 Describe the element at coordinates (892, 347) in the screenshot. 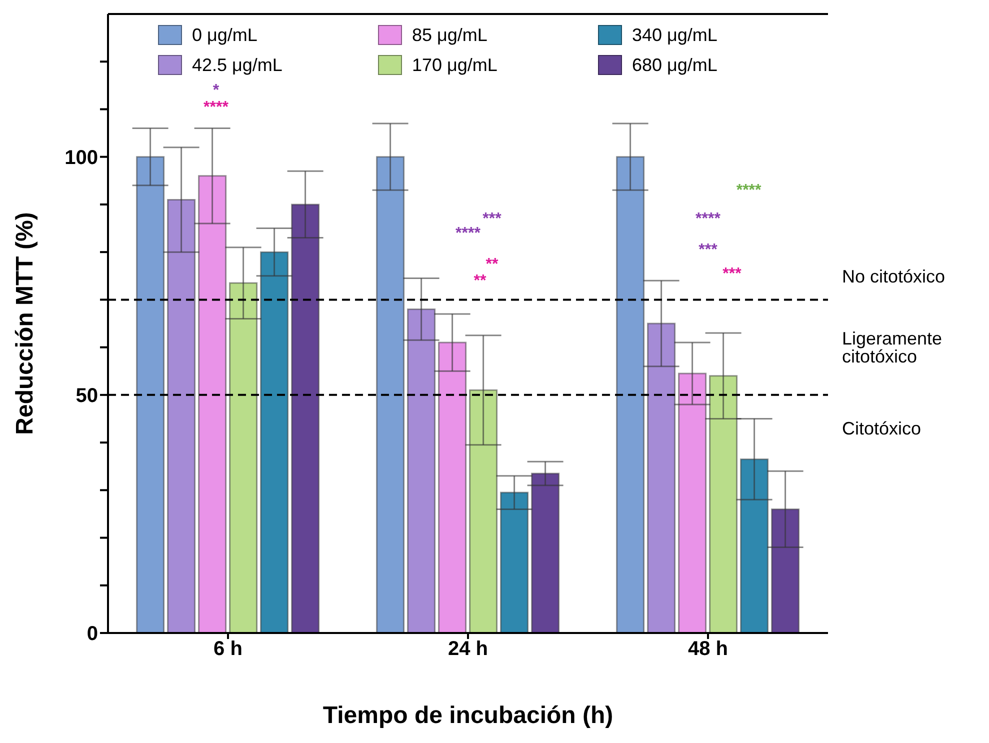

I see `text: Ligeramente citotóxico` at that location.